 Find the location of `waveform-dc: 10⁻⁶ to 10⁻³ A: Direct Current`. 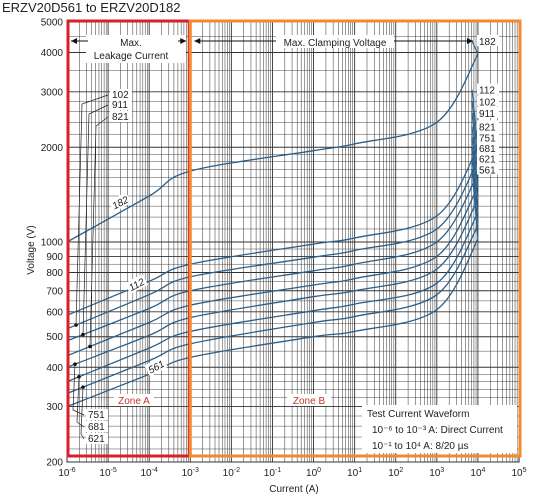

waveform-dc: 10⁻⁶ to 10⁻³ A: Direct Current is located at coordinates (437, 430).